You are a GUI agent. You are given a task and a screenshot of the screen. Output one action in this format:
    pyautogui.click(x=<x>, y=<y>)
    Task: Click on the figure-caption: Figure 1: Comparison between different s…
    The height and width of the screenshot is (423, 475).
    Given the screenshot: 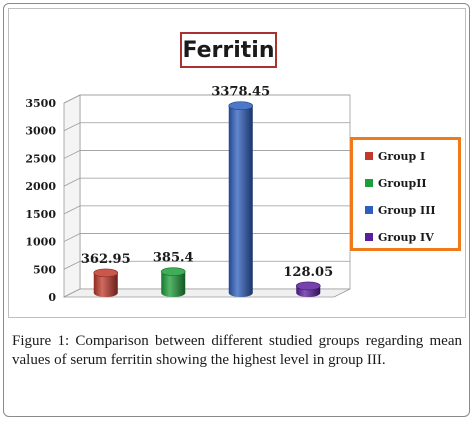 What is the action you would take?
    pyautogui.click(x=237, y=350)
    